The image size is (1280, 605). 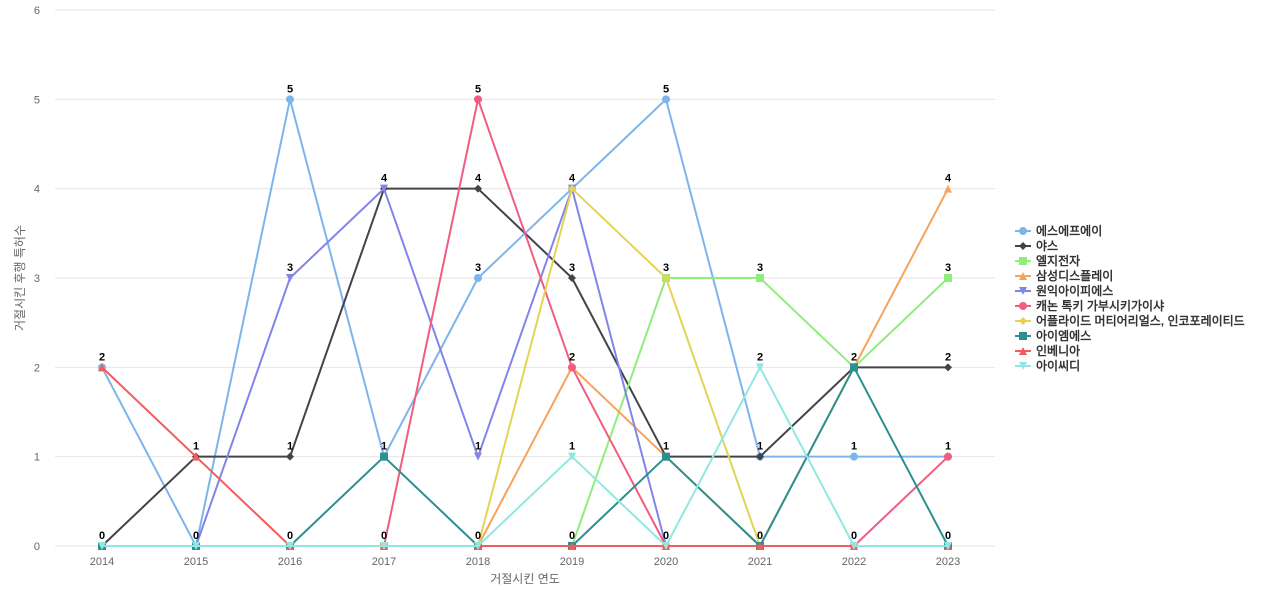 I want to click on legend-item: 아이엠에스, so click(x=1053, y=335).